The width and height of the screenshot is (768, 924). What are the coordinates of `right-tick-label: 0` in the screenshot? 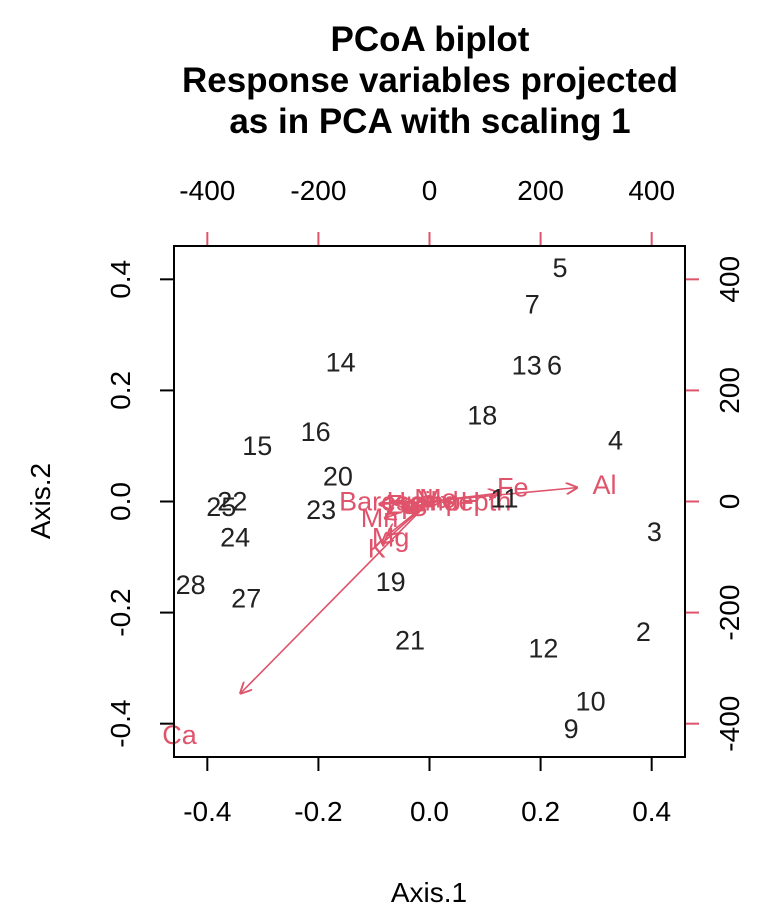 It's located at (729, 502).